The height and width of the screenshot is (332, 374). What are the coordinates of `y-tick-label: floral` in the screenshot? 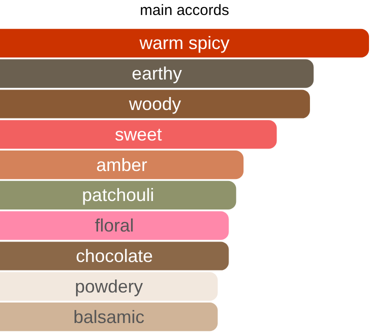 It's located at (114, 226).